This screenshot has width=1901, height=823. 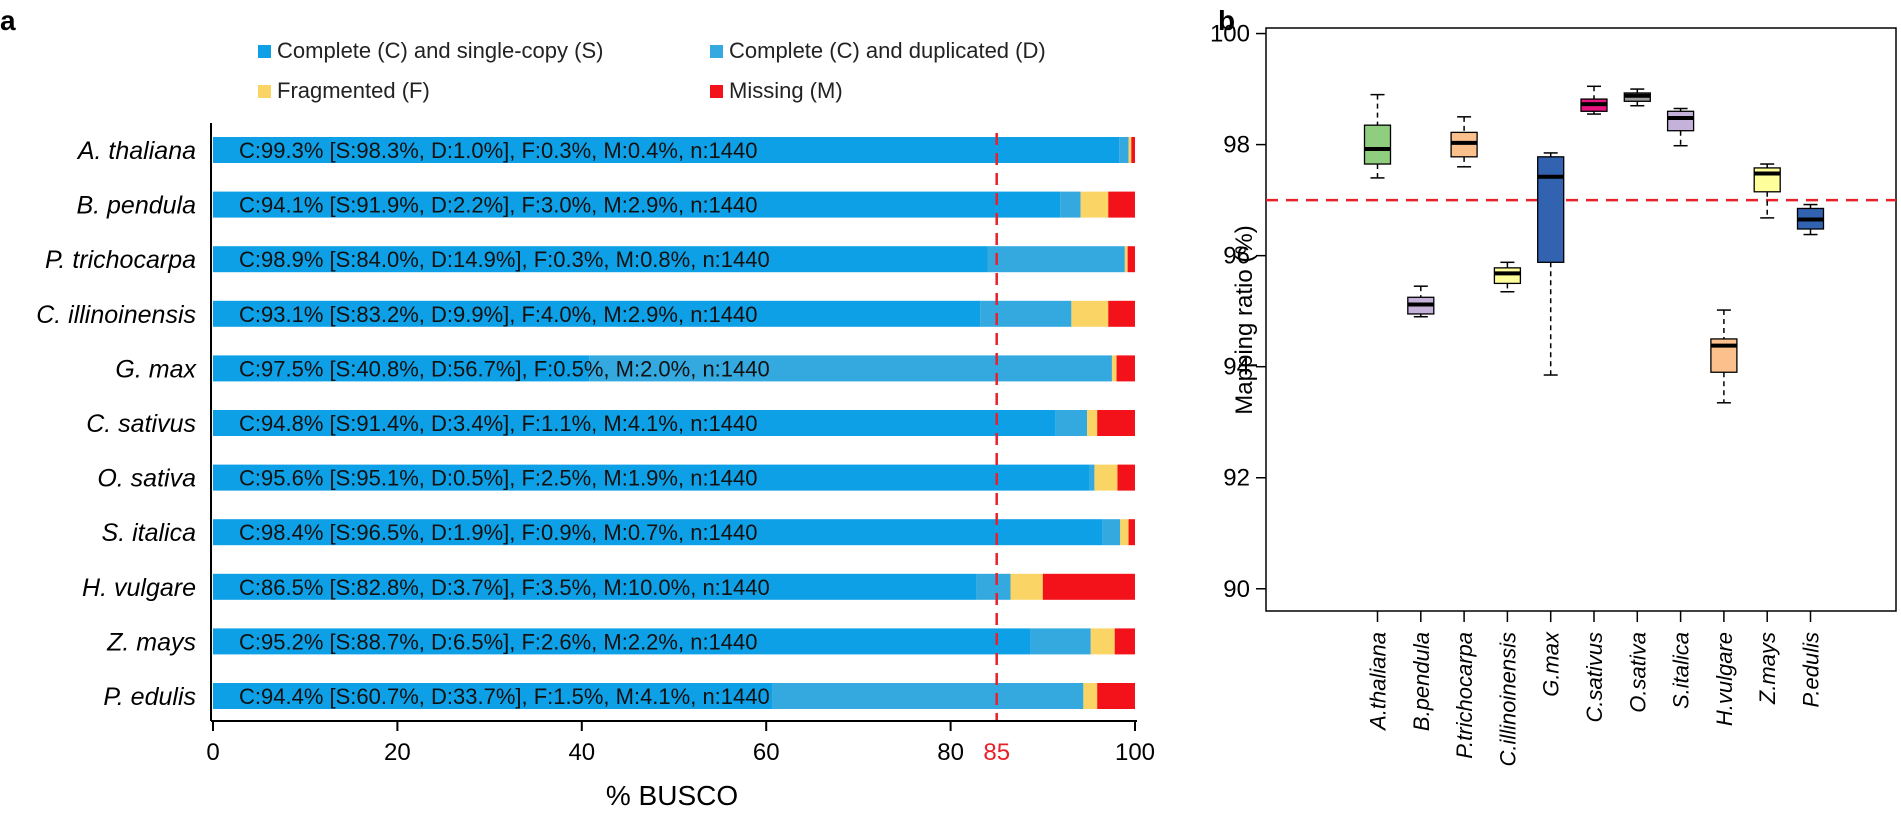 What do you see at coordinates (397, 752) in the screenshot?
I see `x-tick-label-20: 20` at bounding box center [397, 752].